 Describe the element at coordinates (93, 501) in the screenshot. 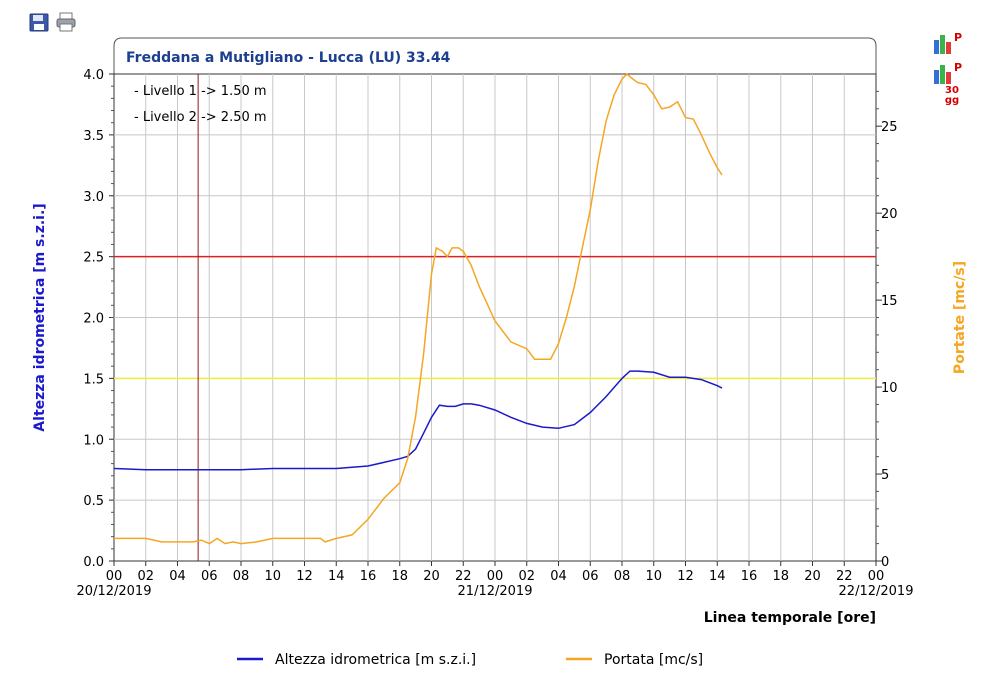

I see `y-tick-label: 0.5` at that location.